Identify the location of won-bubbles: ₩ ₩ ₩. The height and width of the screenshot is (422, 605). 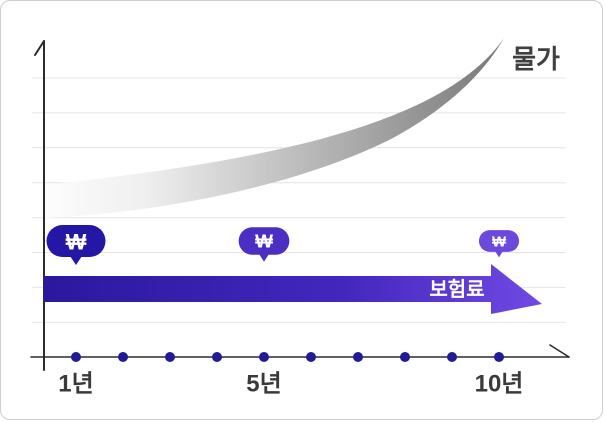
(283, 245).